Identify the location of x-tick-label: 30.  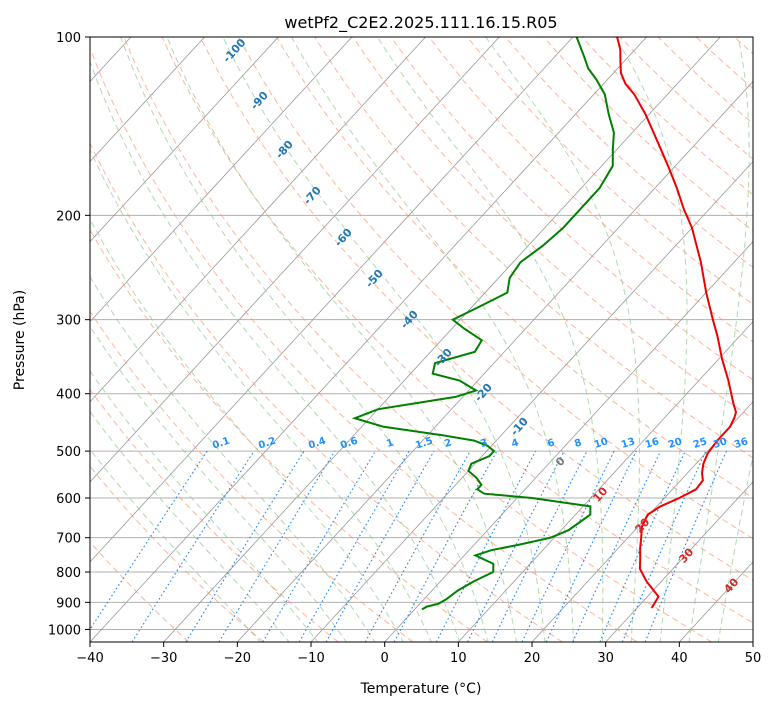
(605, 658).